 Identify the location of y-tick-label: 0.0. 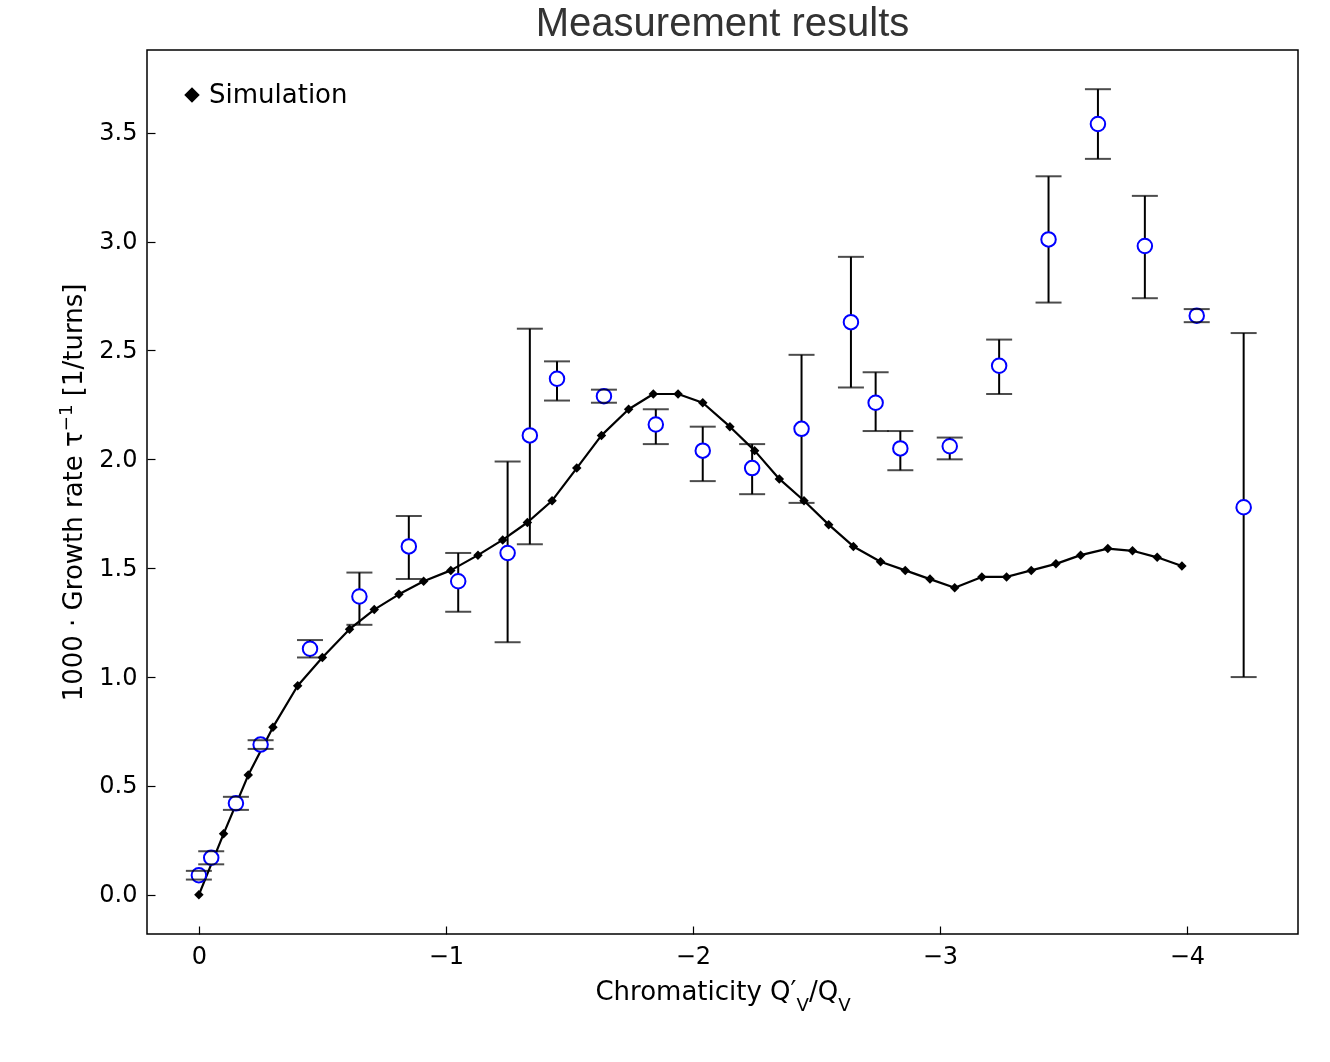
(118, 894).